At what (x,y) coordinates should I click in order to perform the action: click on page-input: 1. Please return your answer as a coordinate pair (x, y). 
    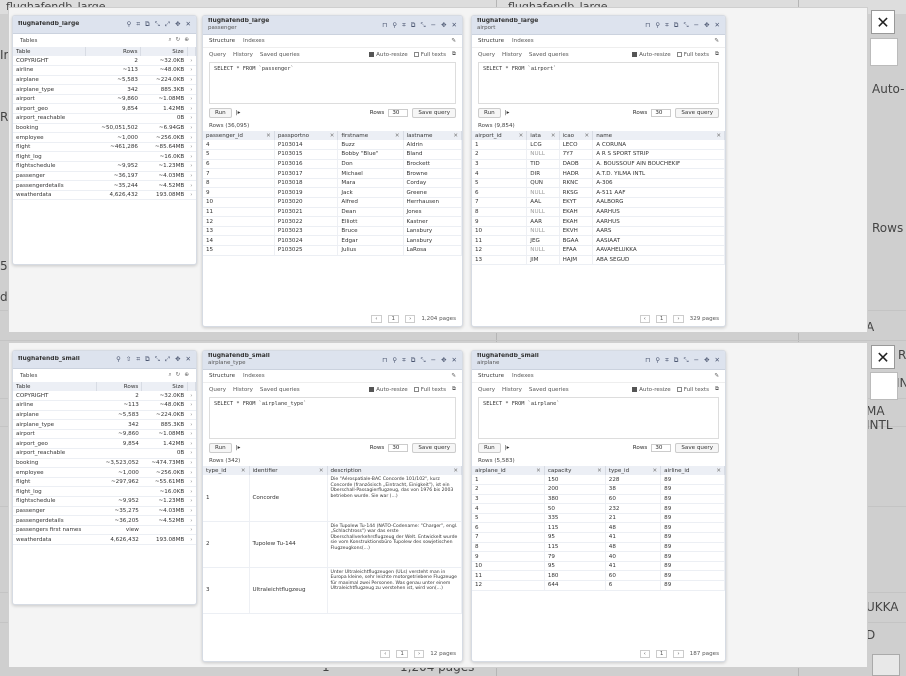
    Looking at the image, I should click on (402, 654).